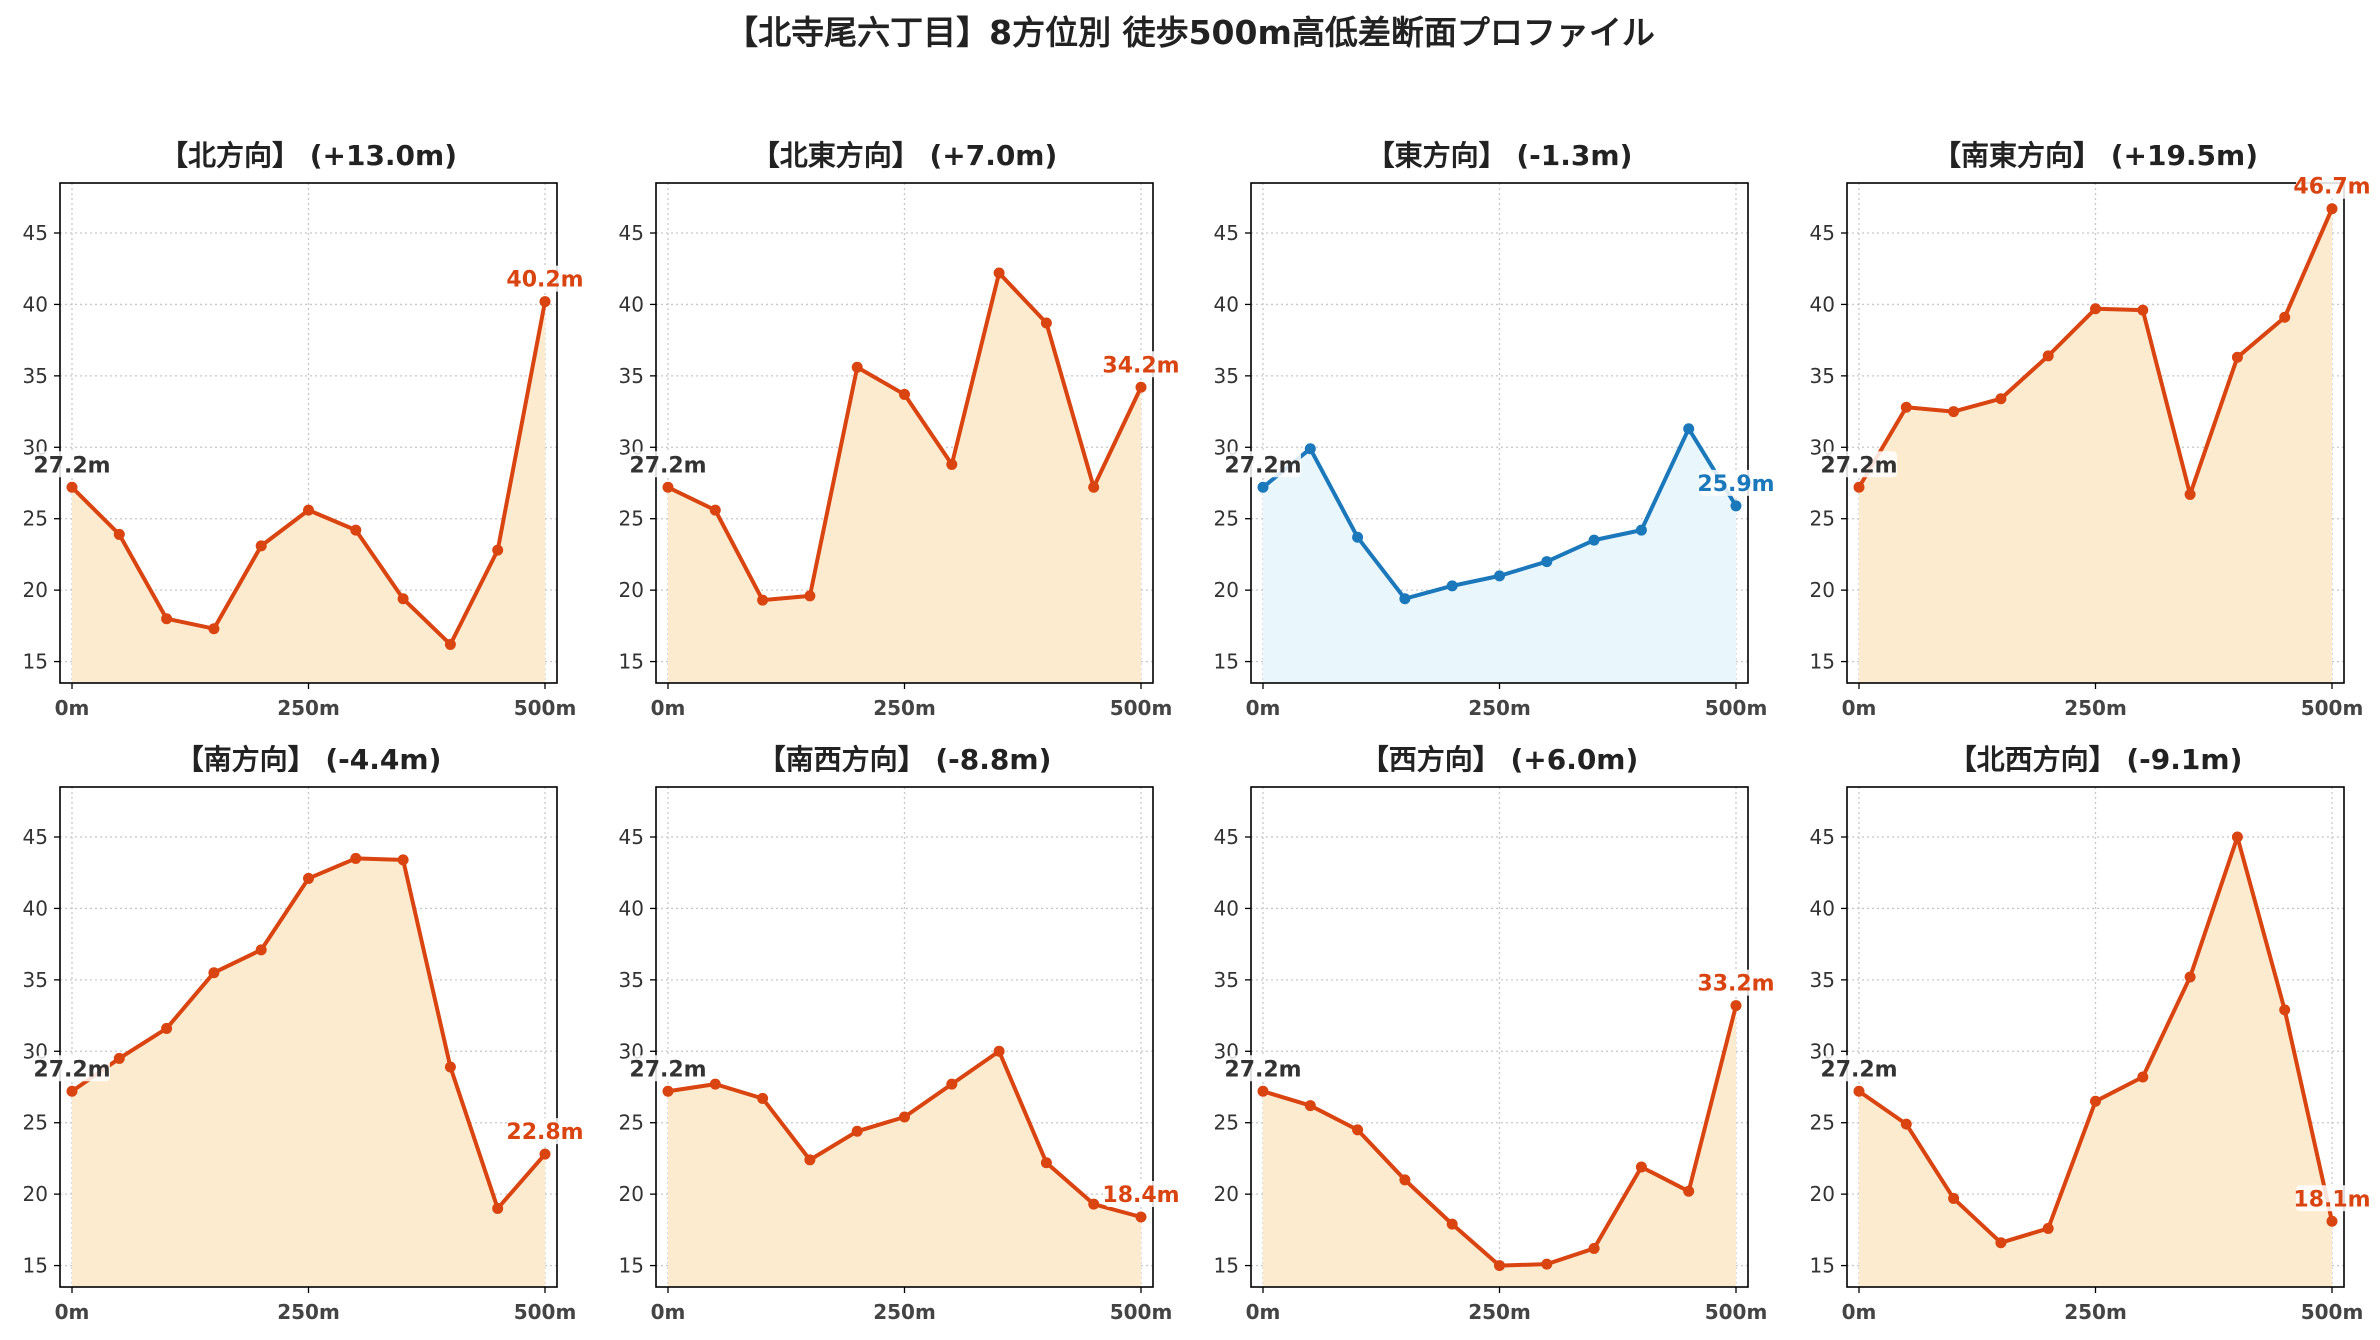 Image resolution: width=2380 pixels, height=1340 pixels. I want to click on panel-title: 【南方向】 (-4.4m), so click(309, 759).